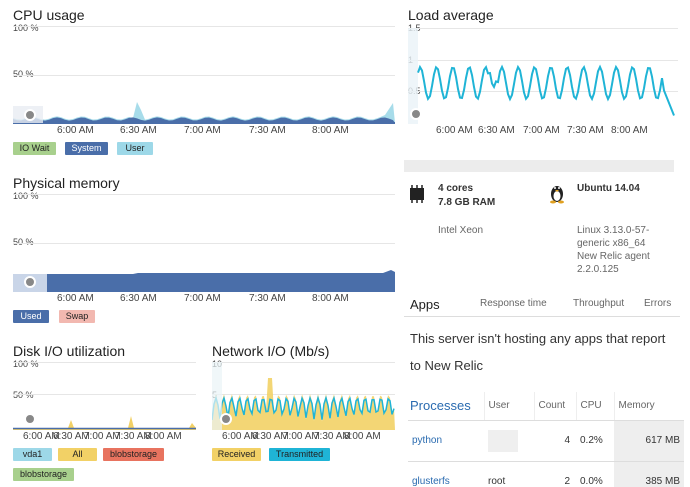 This screenshot has height=487, width=690. What do you see at coordinates (649, 441) in the screenshot?
I see `process-memory: 617 MB` at bounding box center [649, 441].